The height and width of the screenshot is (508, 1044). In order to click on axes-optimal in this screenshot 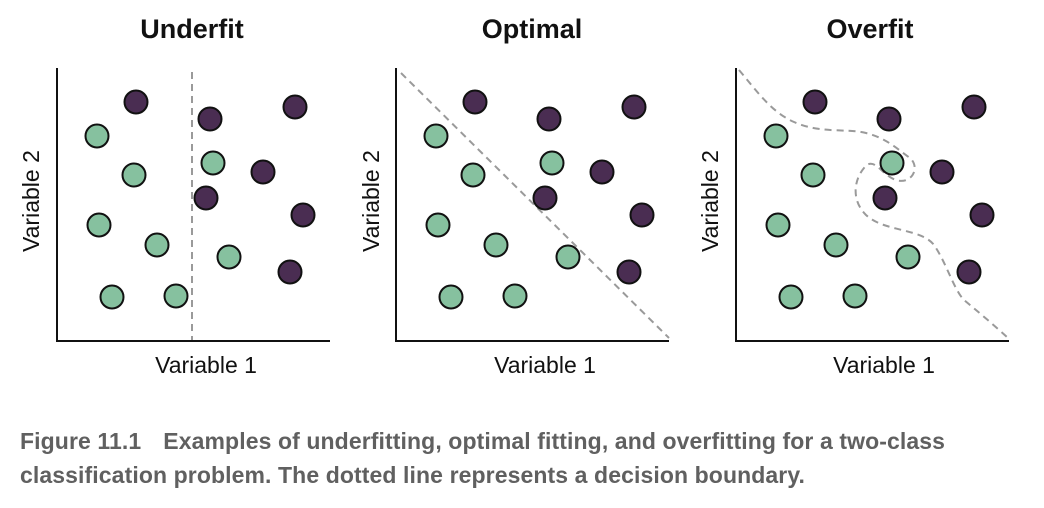, I will do `click(532, 205)`.